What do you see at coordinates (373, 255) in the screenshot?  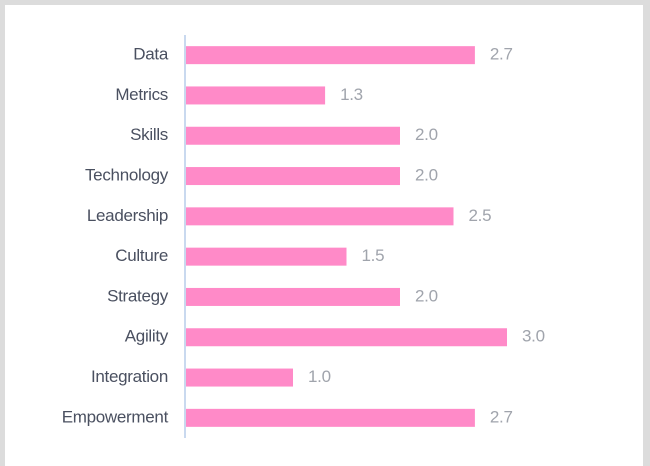 I see `value-label: 1.5` at bounding box center [373, 255].